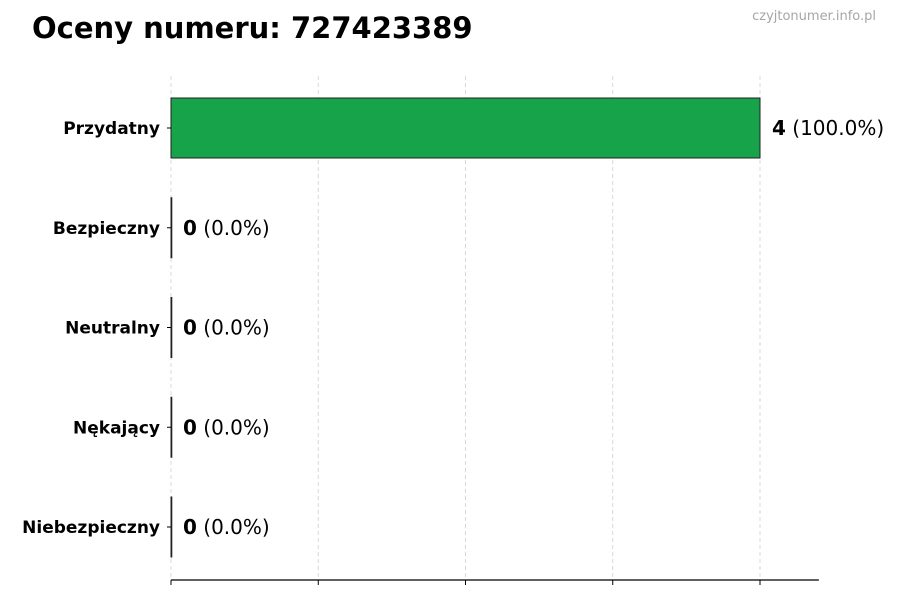 Image resolution: width=900 pixels, height=600 pixels. What do you see at coordinates (779, 128) in the screenshot?
I see `data-label-value: 4` at bounding box center [779, 128].